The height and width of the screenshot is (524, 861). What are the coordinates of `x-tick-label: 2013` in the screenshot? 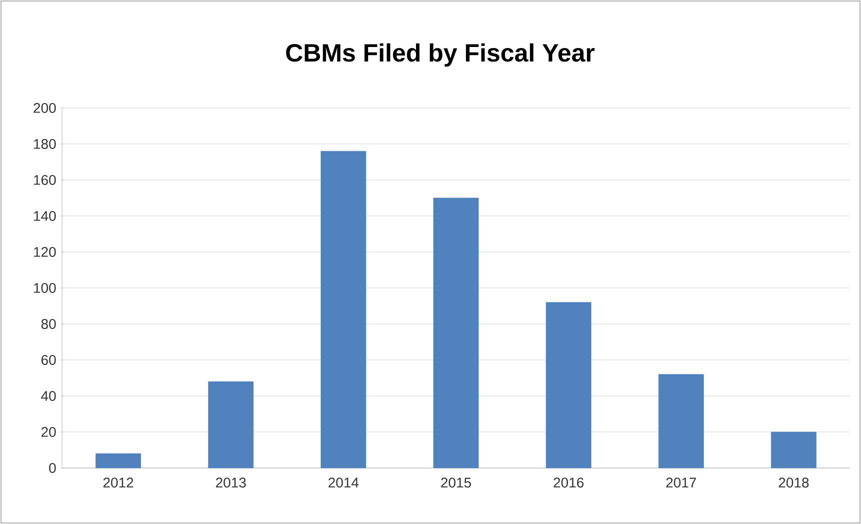 It's located at (231, 483).